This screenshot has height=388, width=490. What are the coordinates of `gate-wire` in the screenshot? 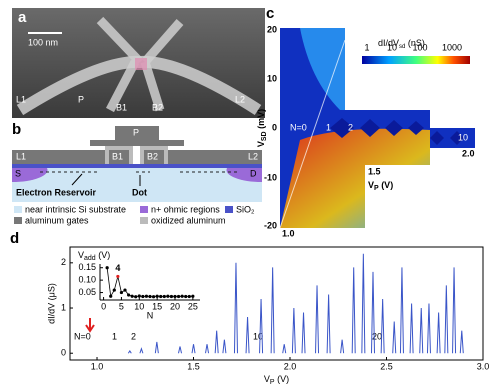 It's located at (140, 64).